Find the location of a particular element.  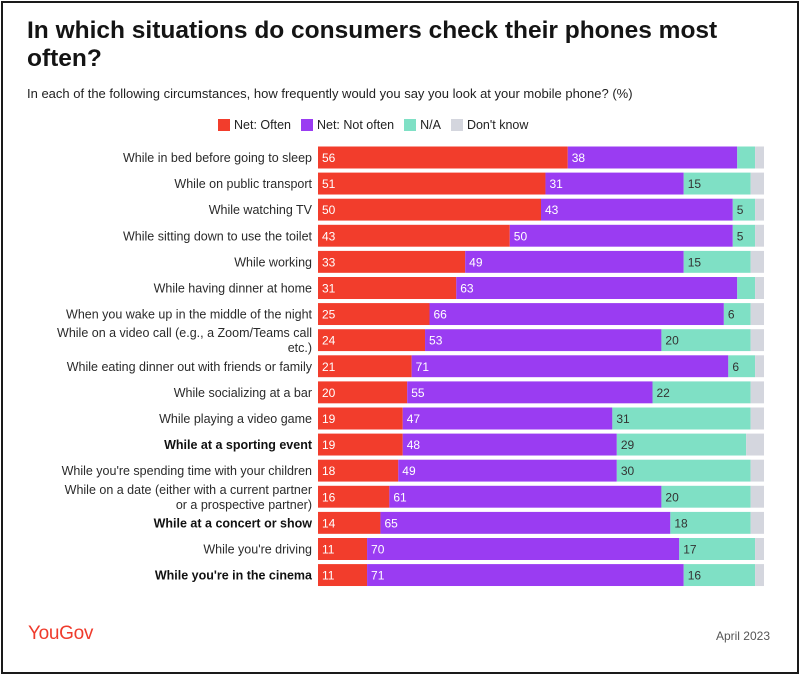

data-label: 49 is located at coordinates (476, 262).